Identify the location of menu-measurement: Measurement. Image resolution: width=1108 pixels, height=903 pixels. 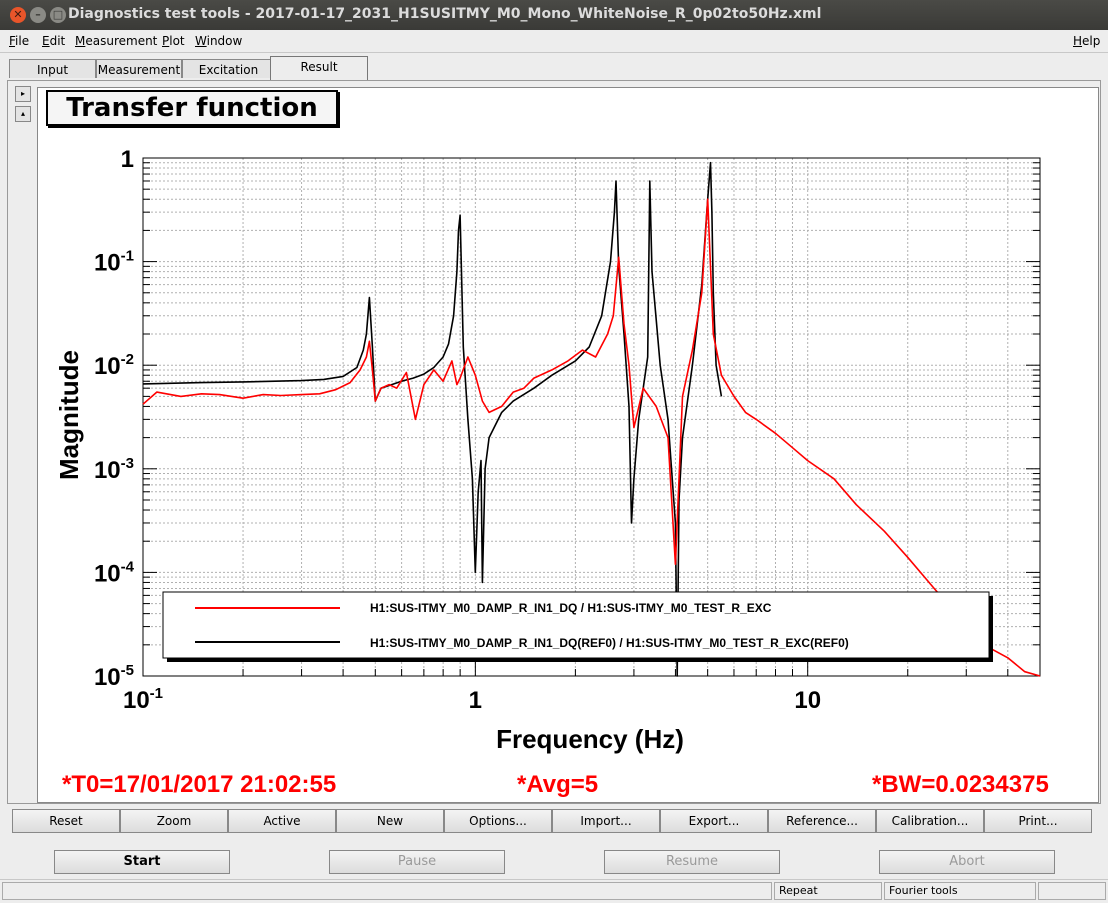
(116, 41).